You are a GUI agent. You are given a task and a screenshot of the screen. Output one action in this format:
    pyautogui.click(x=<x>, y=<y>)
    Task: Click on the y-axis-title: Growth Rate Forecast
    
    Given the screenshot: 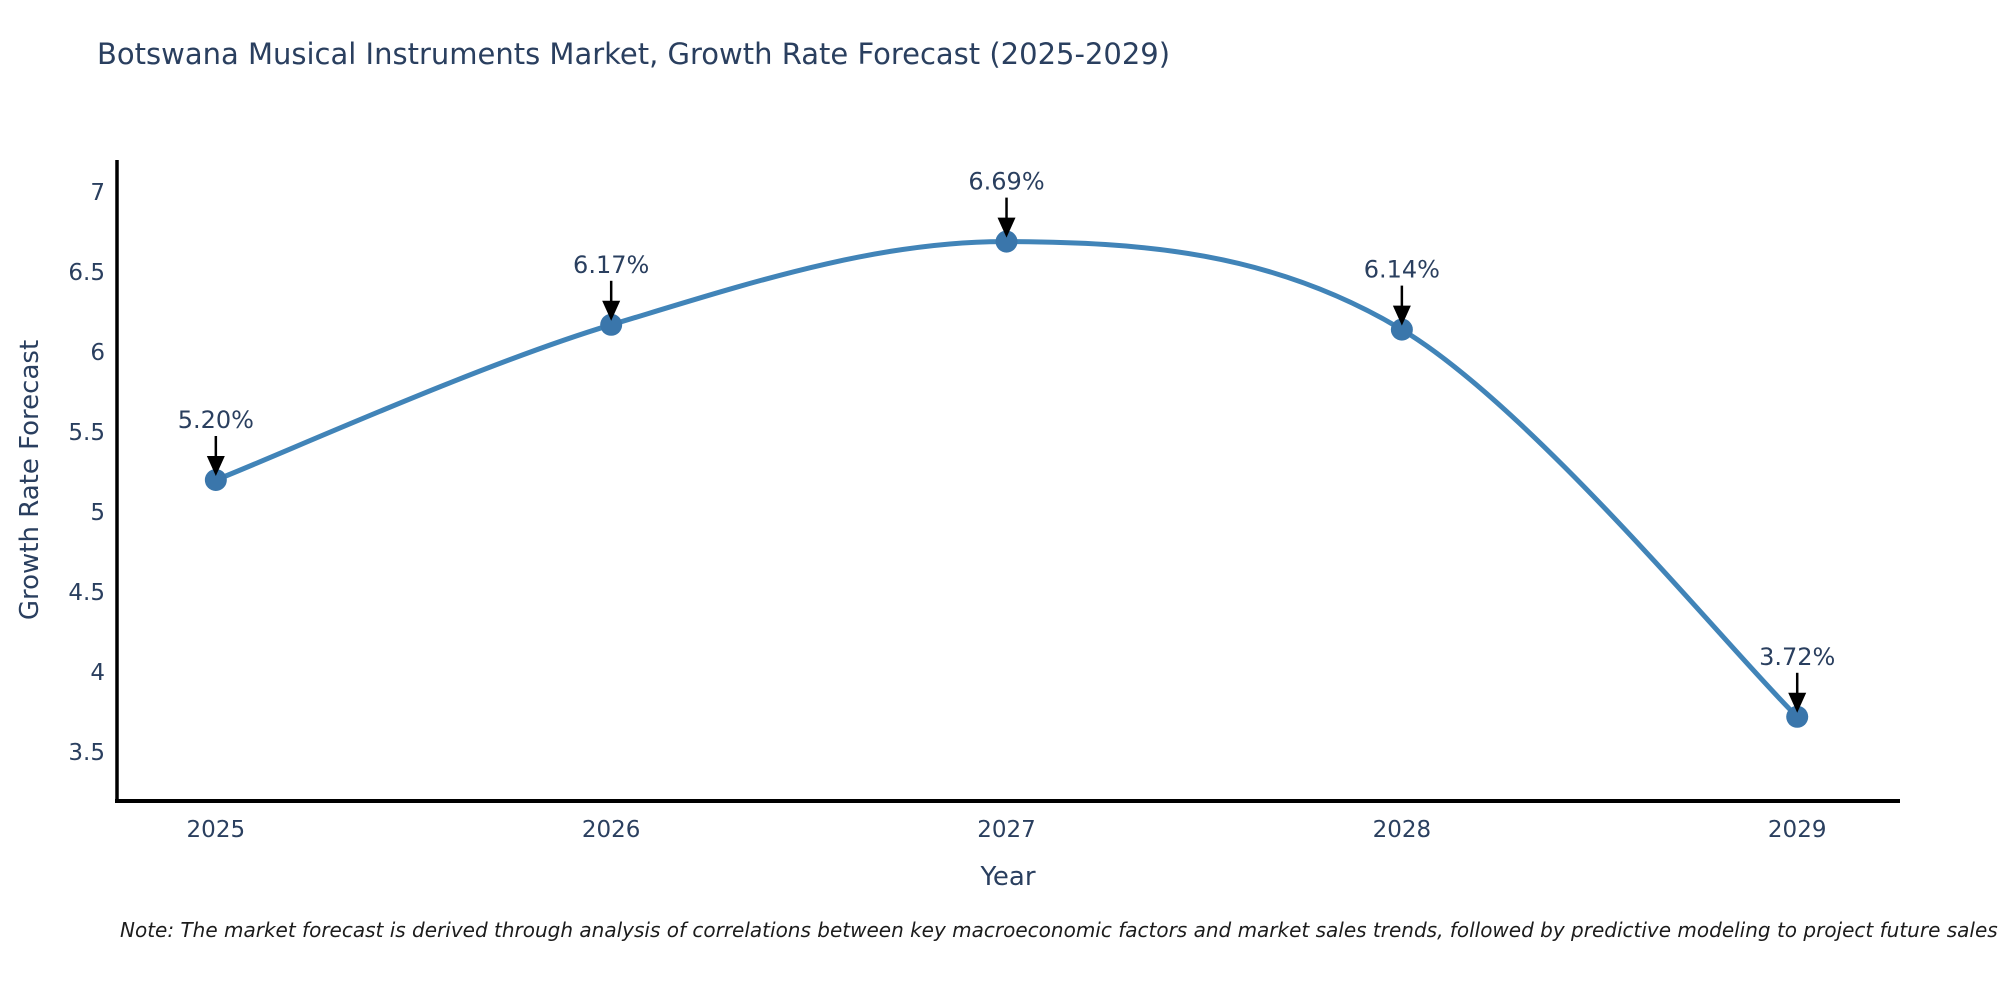 What is the action you would take?
    pyautogui.click(x=30, y=480)
    